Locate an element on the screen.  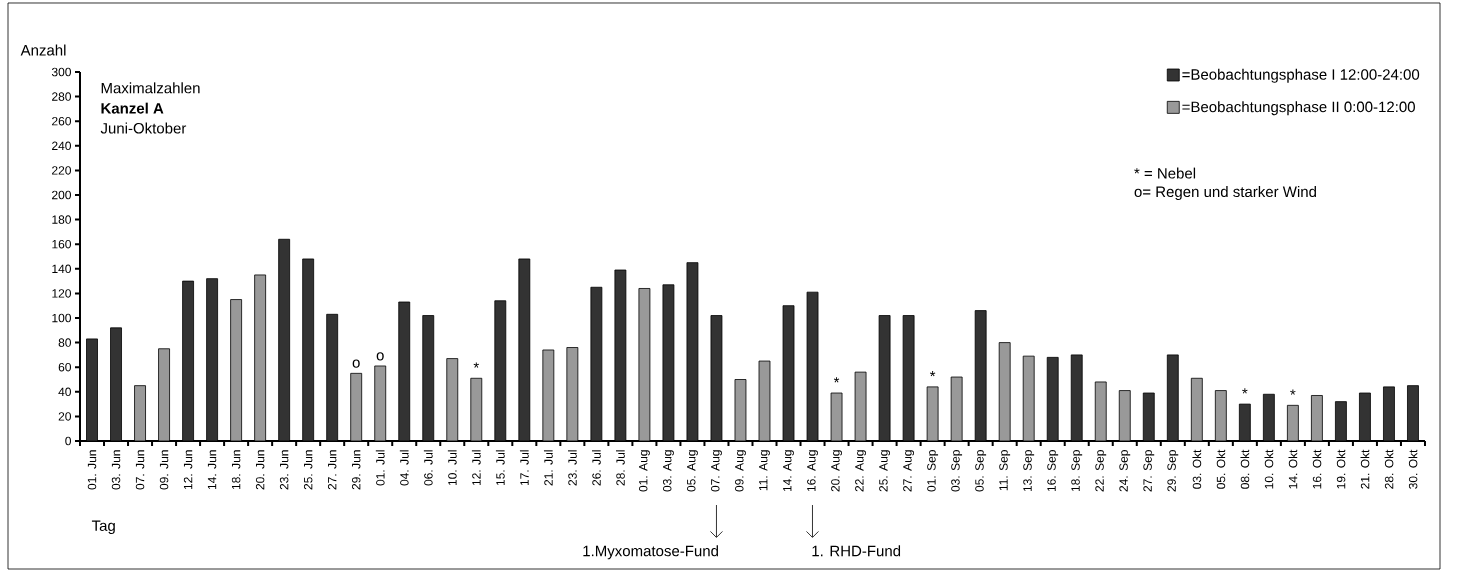
x-tick-label: 11. Aug is located at coordinates (764, 470).